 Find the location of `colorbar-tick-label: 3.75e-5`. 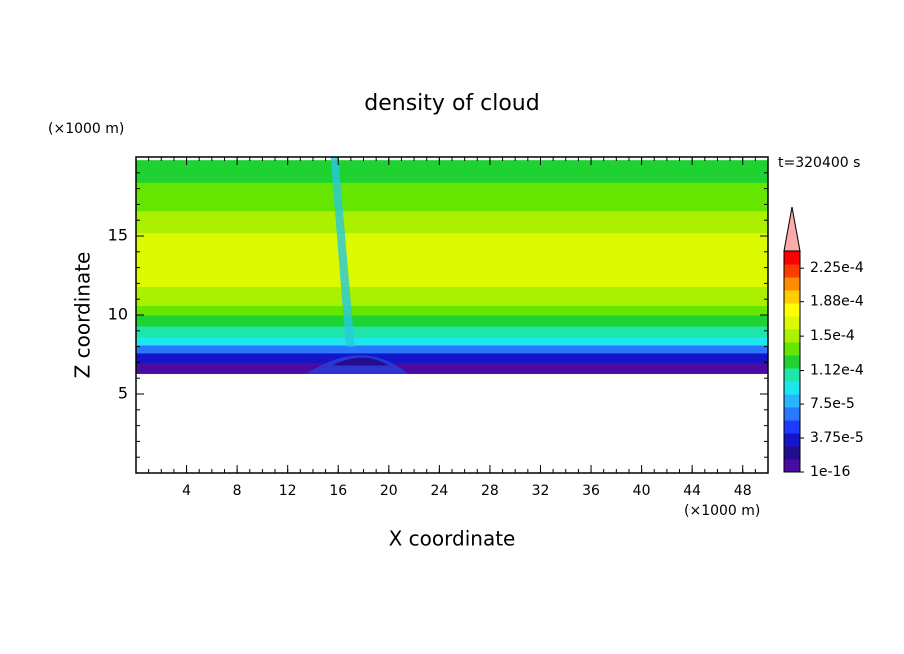

colorbar-tick-label: 3.75e-5 is located at coordinates (837, 438).